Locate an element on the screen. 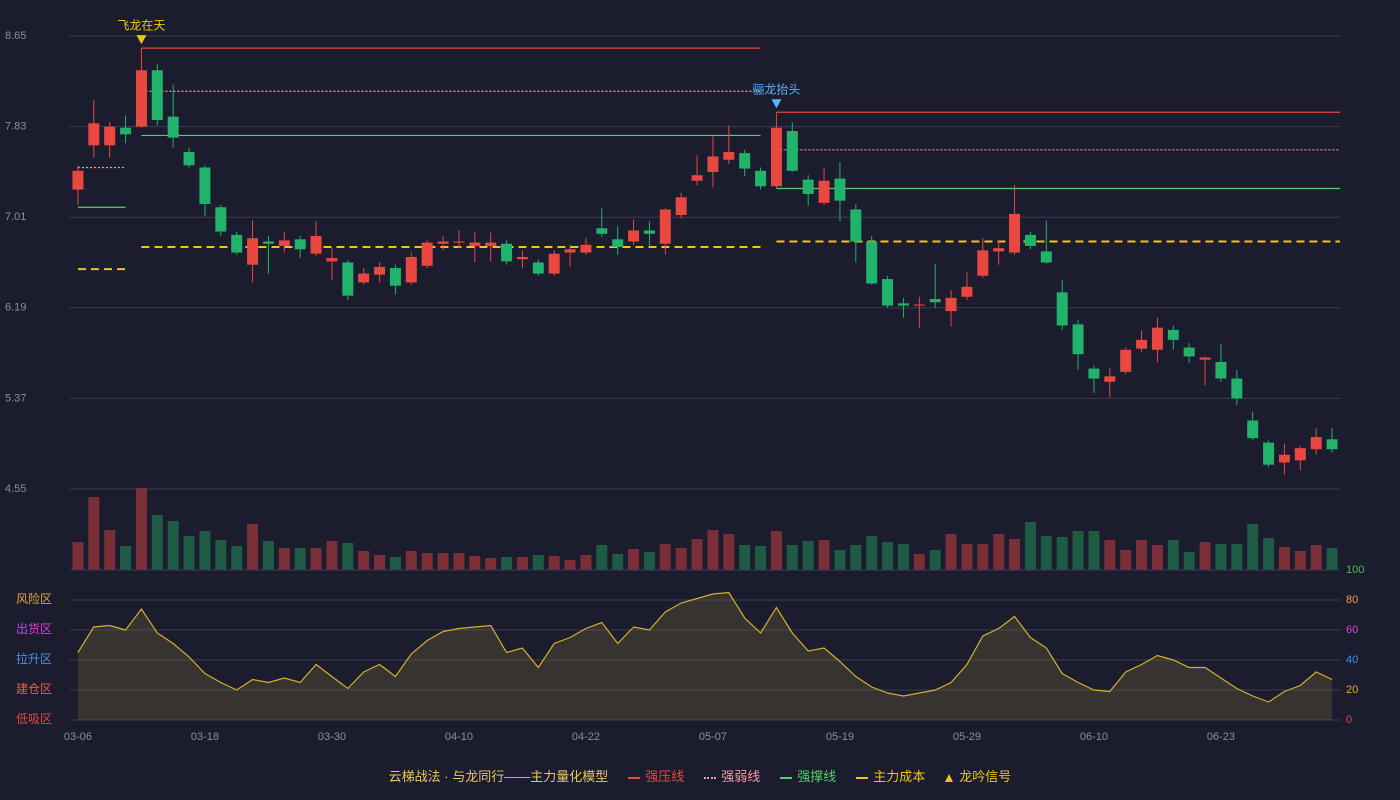 The width and height of the screenshot is (1400, 800). y-tick-label: 6.19 is located at coordinates (15, 308).